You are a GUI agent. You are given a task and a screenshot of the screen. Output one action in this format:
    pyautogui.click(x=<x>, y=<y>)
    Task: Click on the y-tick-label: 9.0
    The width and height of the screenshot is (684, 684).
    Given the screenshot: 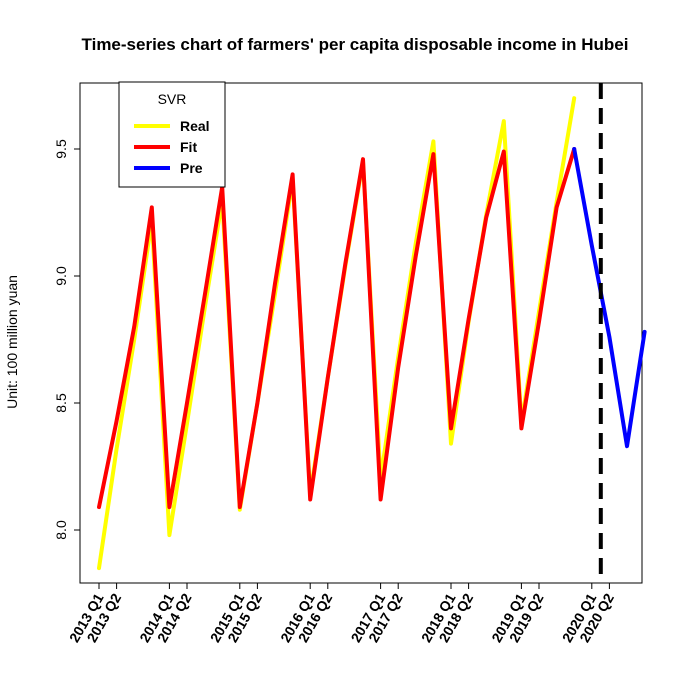 What is the action you would take?
    pyautogui.click(x=61, y=276)
    